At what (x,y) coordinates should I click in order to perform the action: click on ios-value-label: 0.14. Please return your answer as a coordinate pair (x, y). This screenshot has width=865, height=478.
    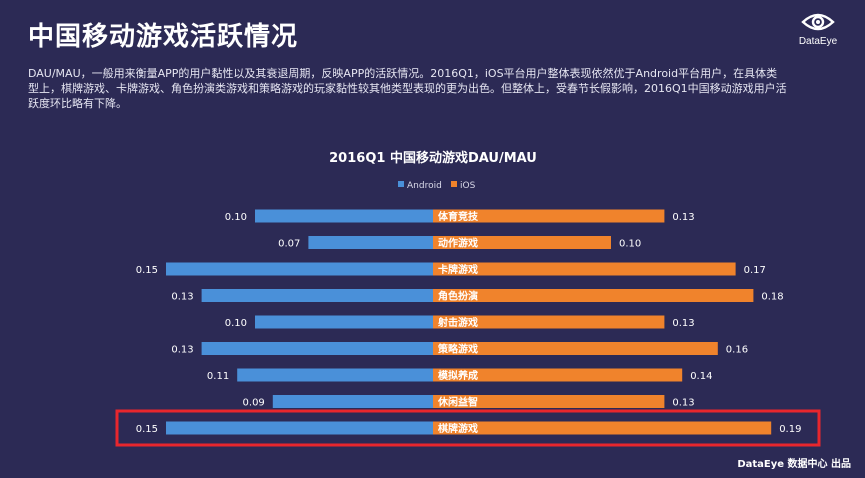
    Looking at the image, I should click on (701, 376).